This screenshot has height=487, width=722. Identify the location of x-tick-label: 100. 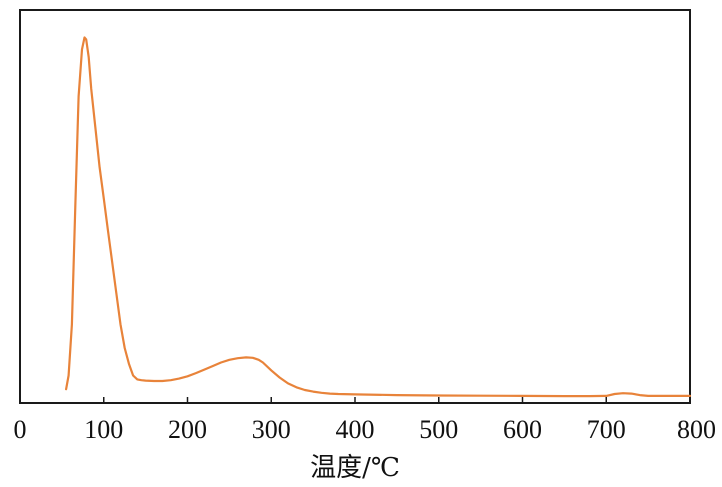
(103, 429).